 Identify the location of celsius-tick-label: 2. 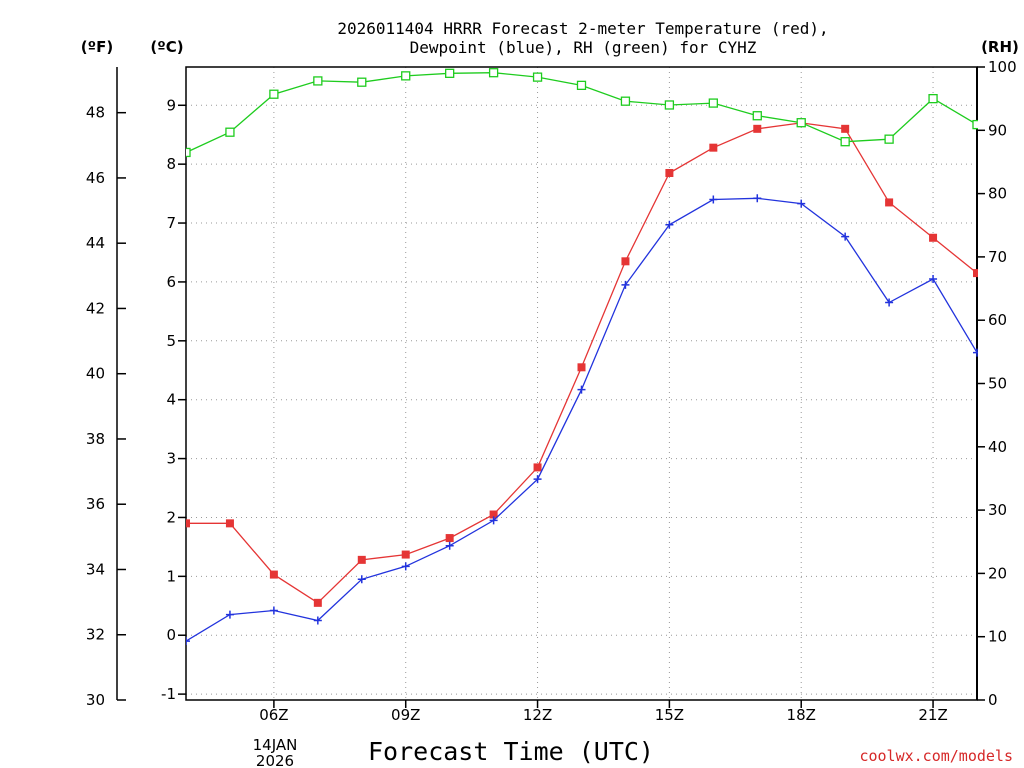
(171, 517).